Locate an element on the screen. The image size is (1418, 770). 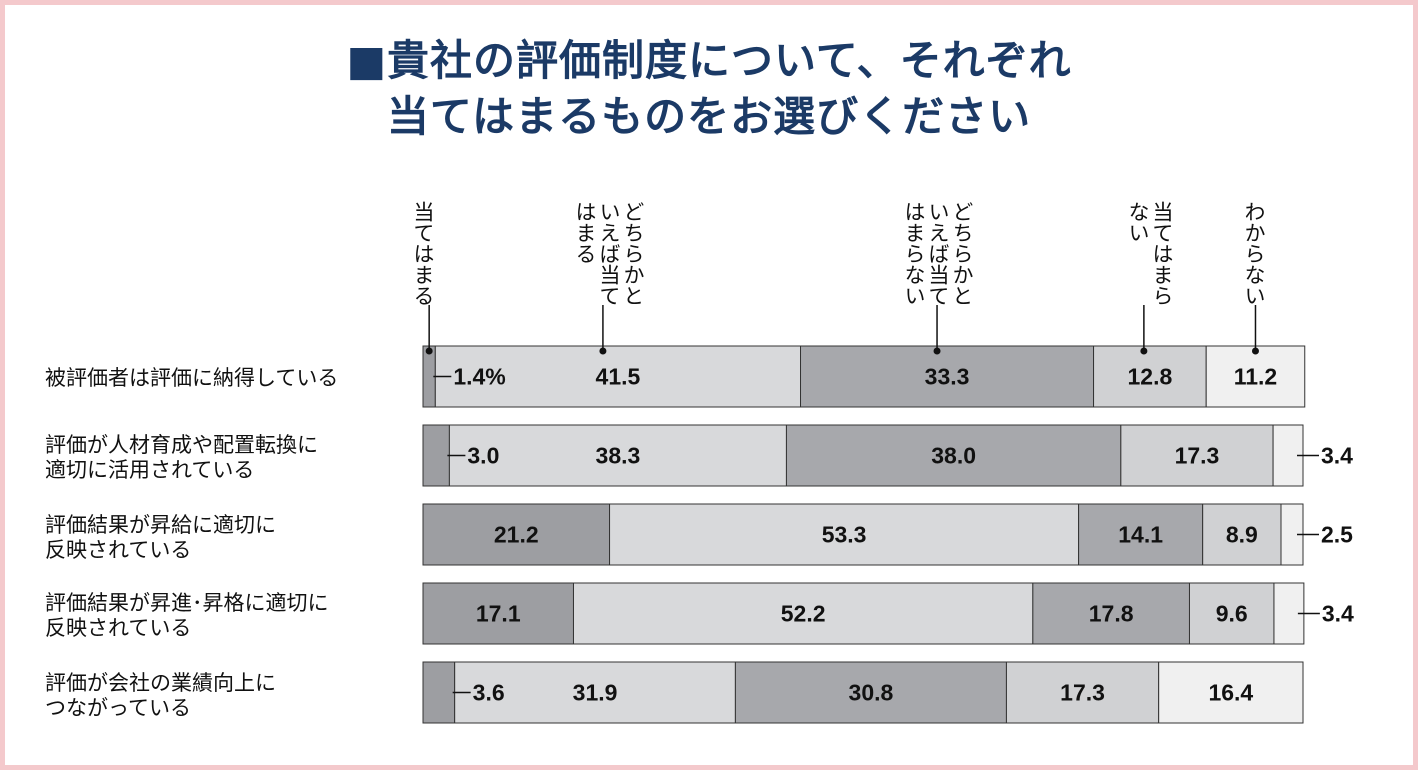
value-label-r5-s4: 17.3 is located at coordinates (1082, 693).